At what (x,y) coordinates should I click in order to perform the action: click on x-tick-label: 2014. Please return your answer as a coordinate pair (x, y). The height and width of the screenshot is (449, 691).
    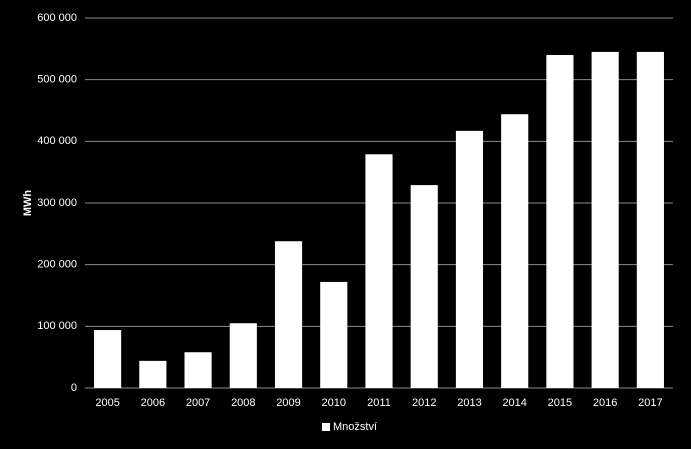
    Looking at the image, I should click on (514, 403).